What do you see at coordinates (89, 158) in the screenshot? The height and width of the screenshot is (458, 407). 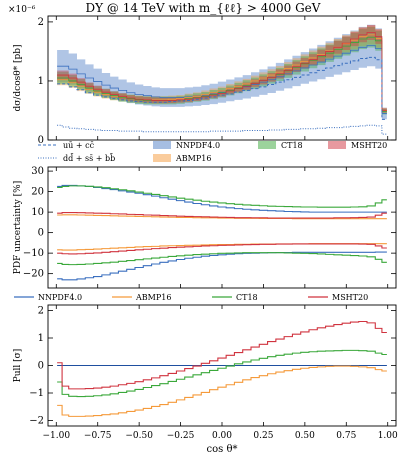 I see `legend-sea-label: dd̄ + ss̄ + bb̄` at bounding box center [89, 158].